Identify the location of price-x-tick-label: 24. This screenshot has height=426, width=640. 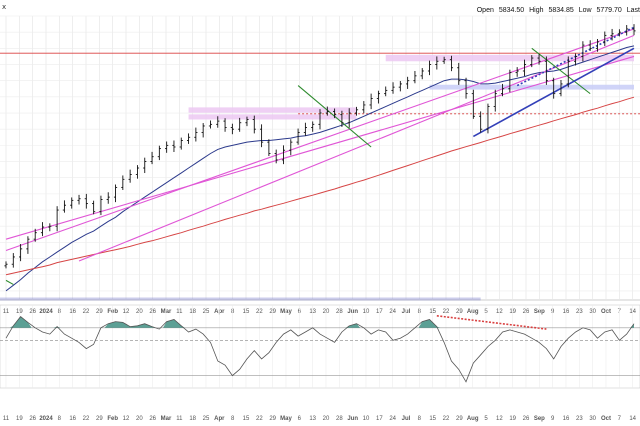
(392, 312).